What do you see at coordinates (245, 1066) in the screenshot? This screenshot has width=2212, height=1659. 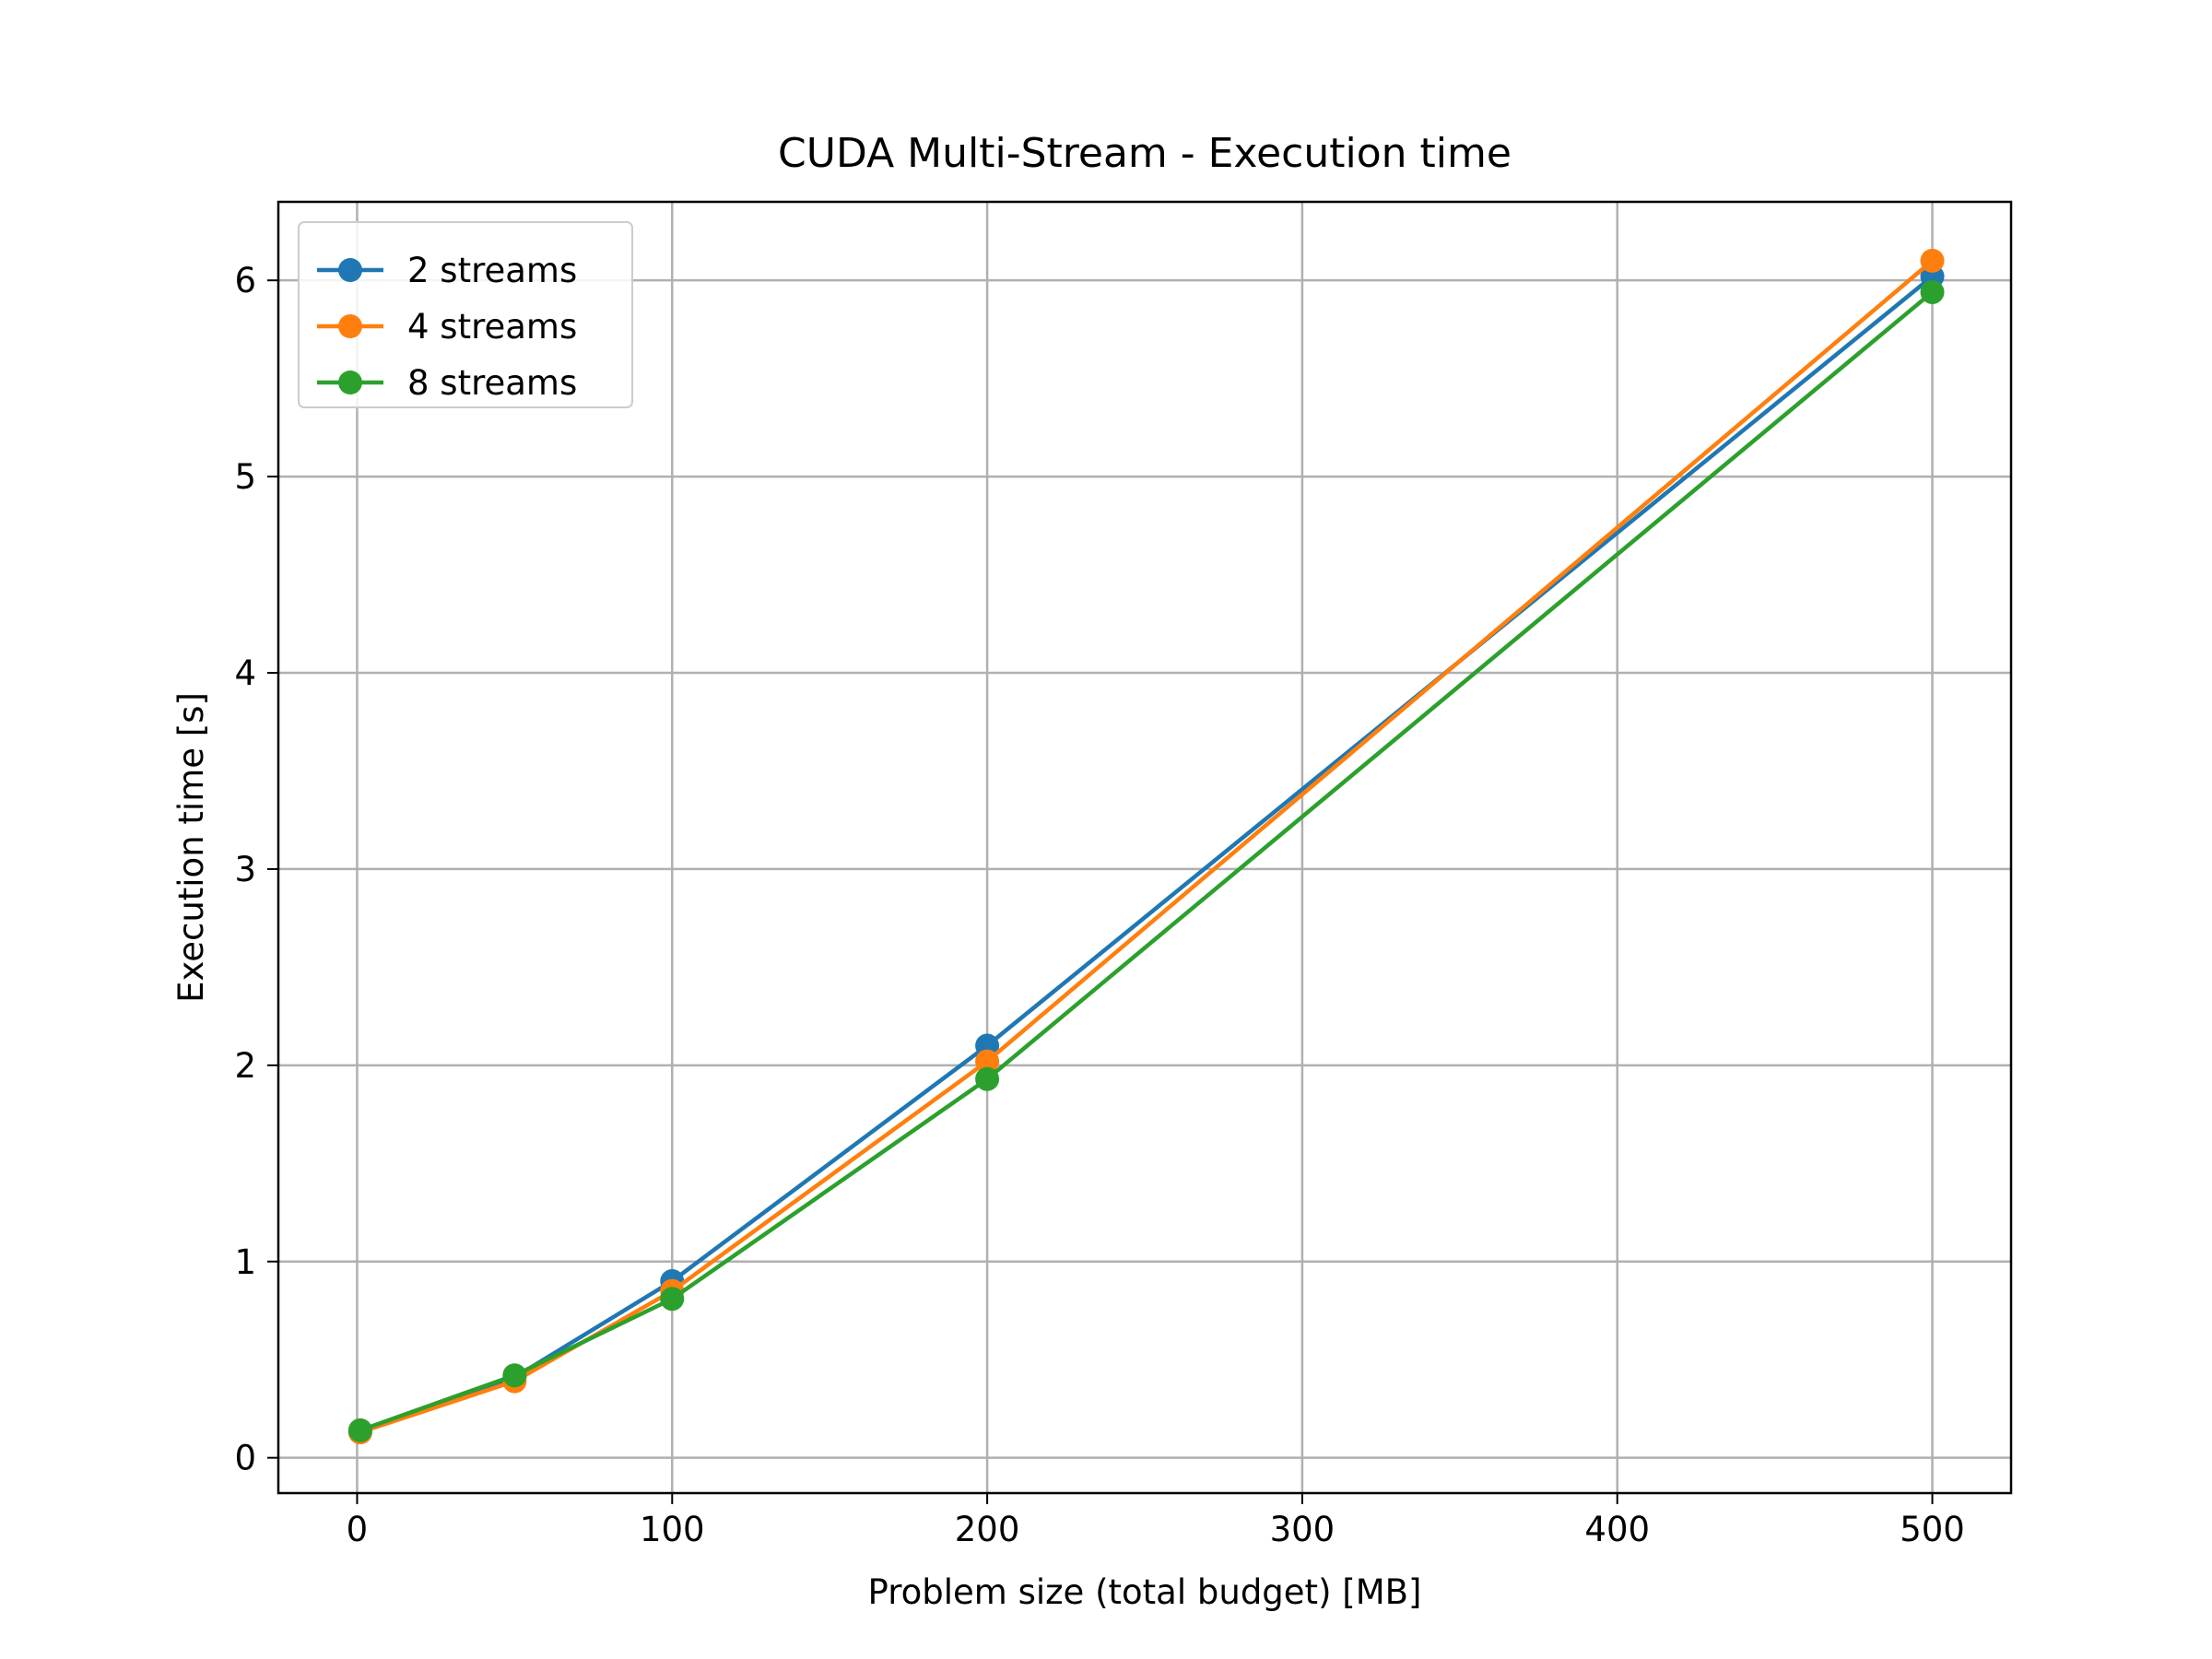 I see `y-tick-label: 2` at bounding box center [245, 1066].